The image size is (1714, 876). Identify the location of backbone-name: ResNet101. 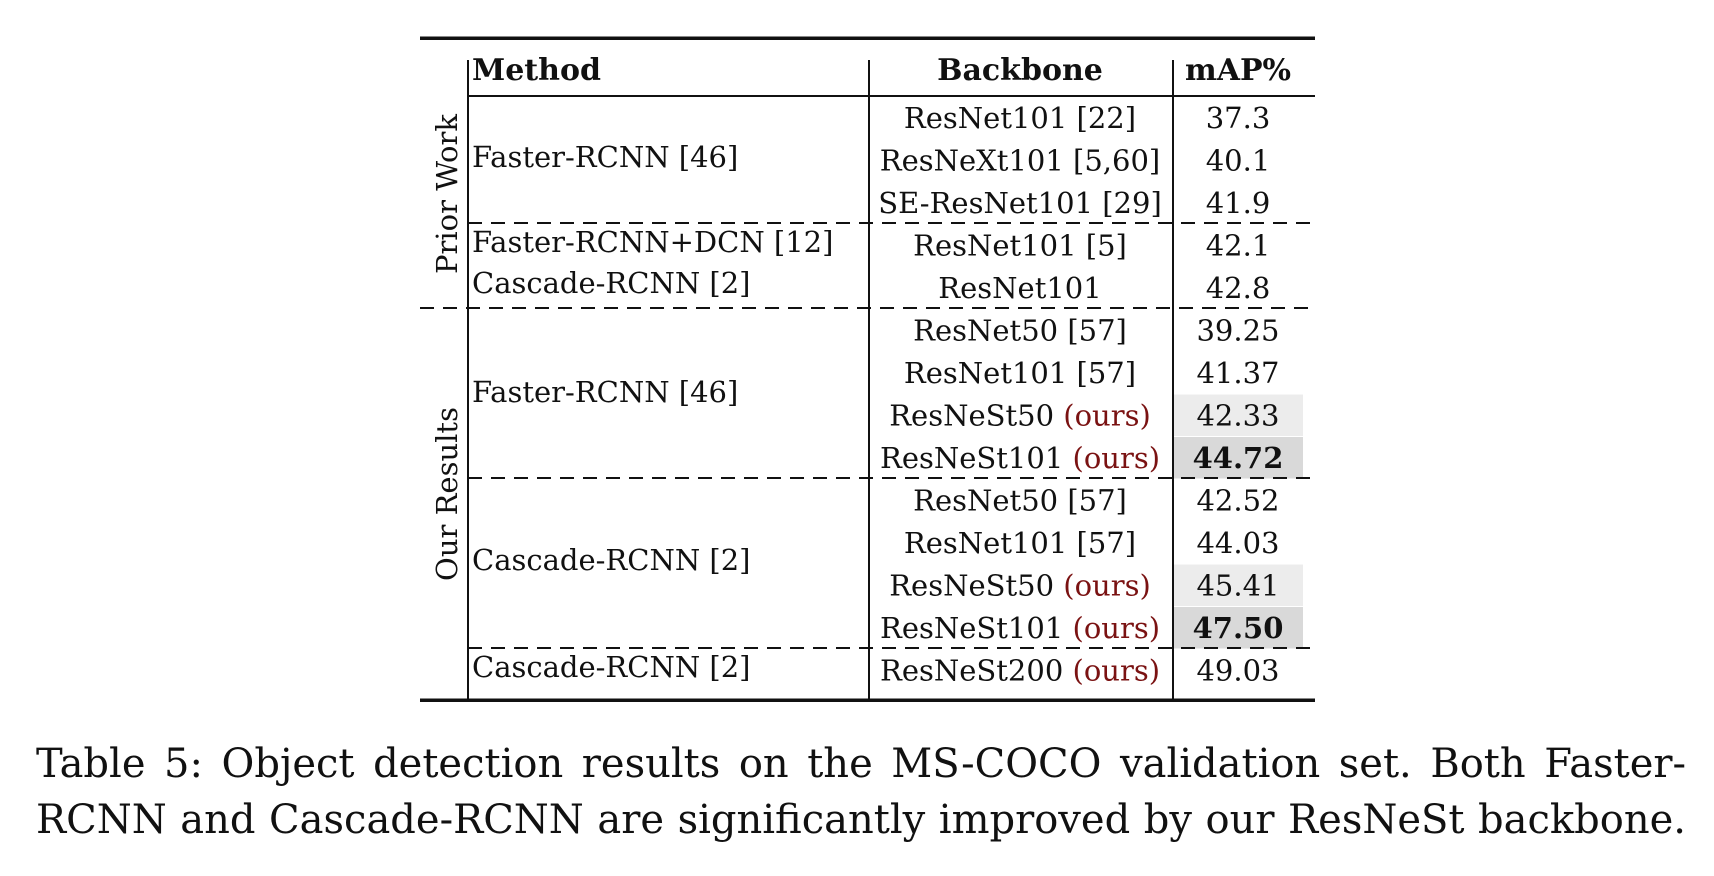
(1019, 288).